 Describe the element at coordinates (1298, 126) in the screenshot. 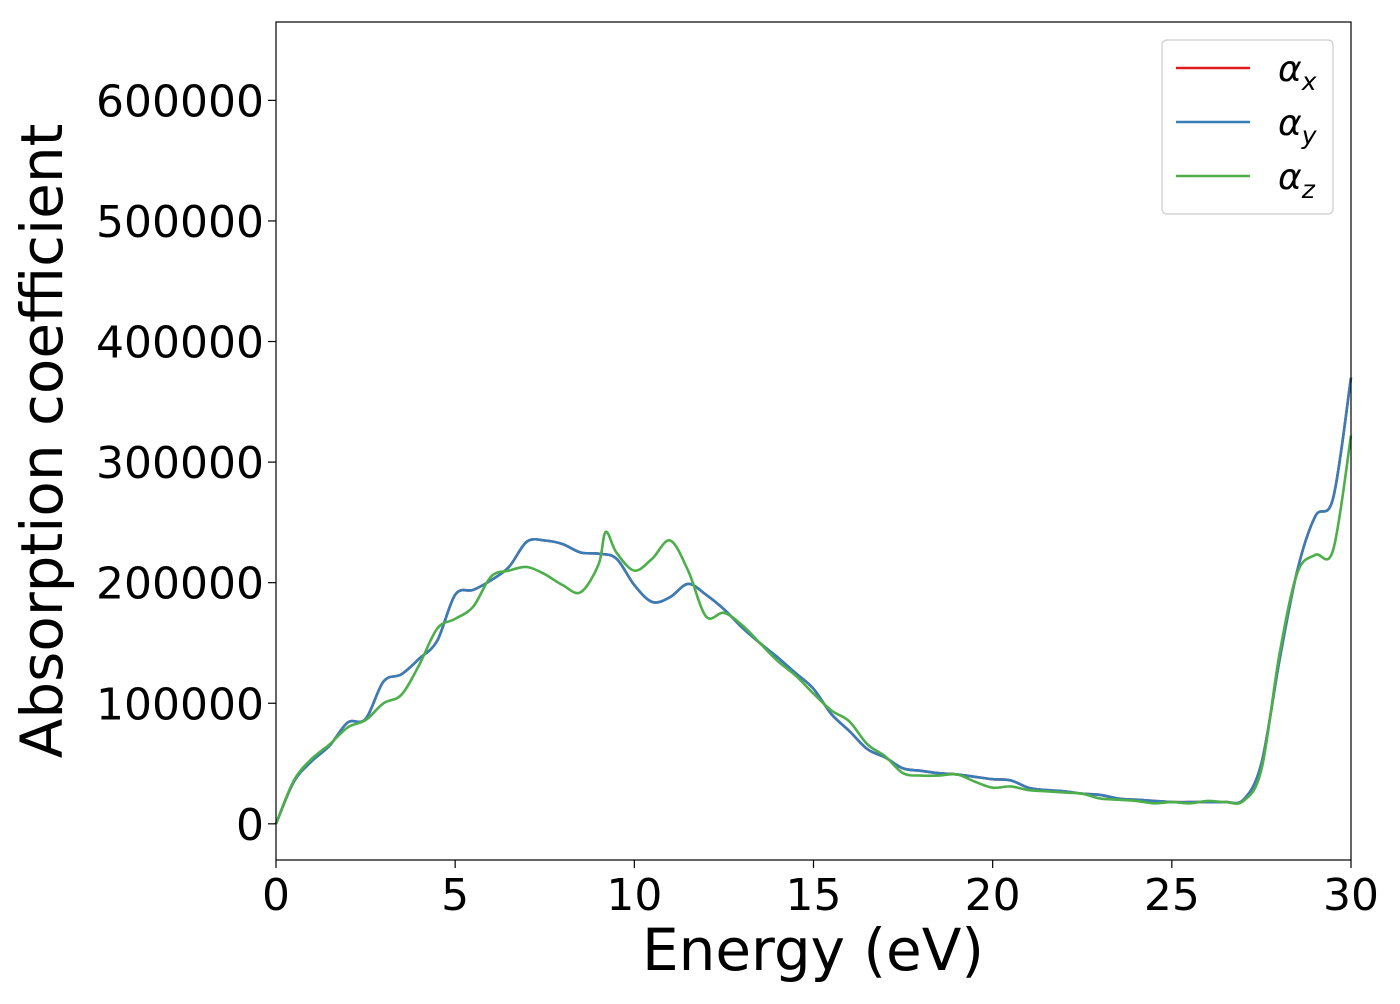

I see `legend-label: αy` at that location.